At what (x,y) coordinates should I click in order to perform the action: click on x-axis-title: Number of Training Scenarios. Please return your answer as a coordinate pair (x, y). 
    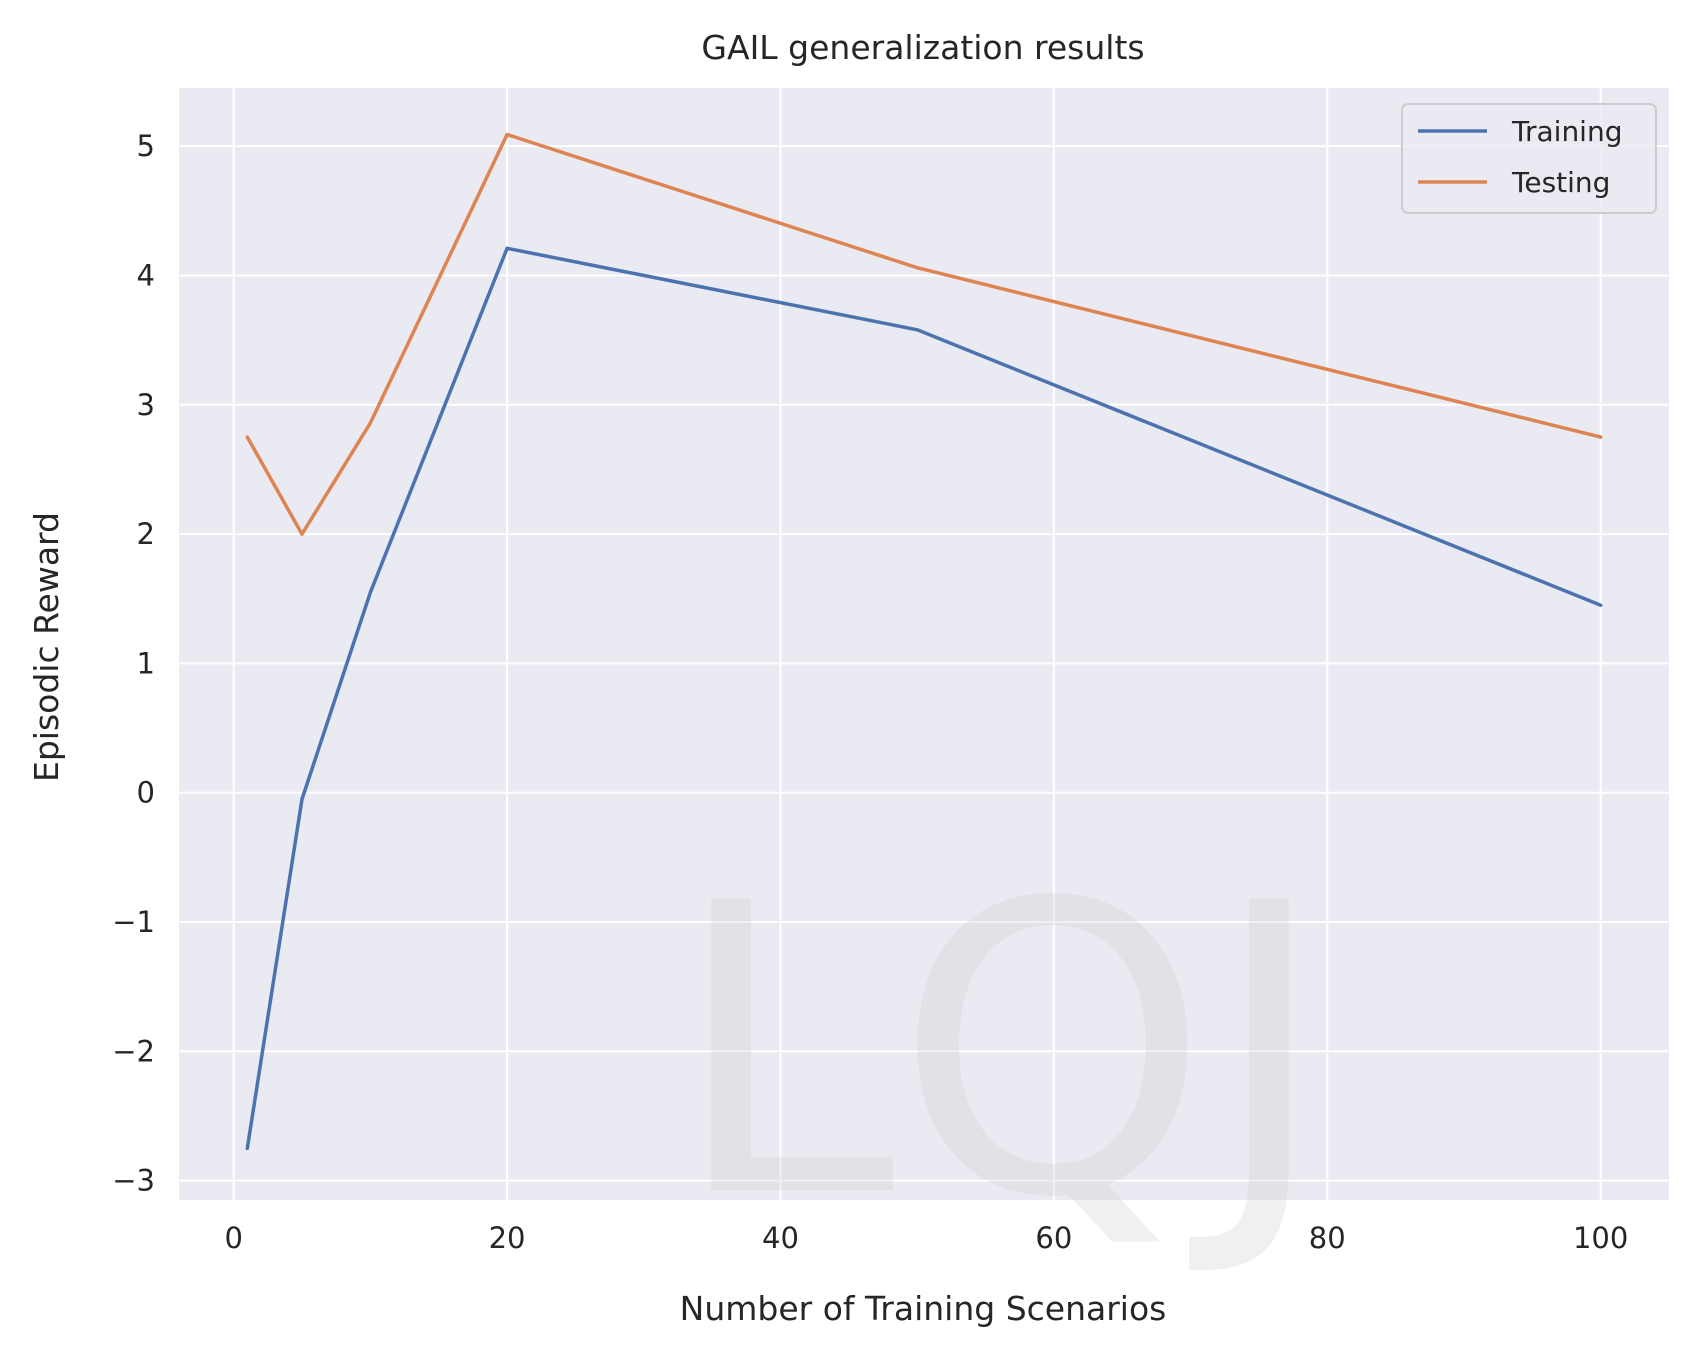
    Looking at the image, I should click on (923, 1308).